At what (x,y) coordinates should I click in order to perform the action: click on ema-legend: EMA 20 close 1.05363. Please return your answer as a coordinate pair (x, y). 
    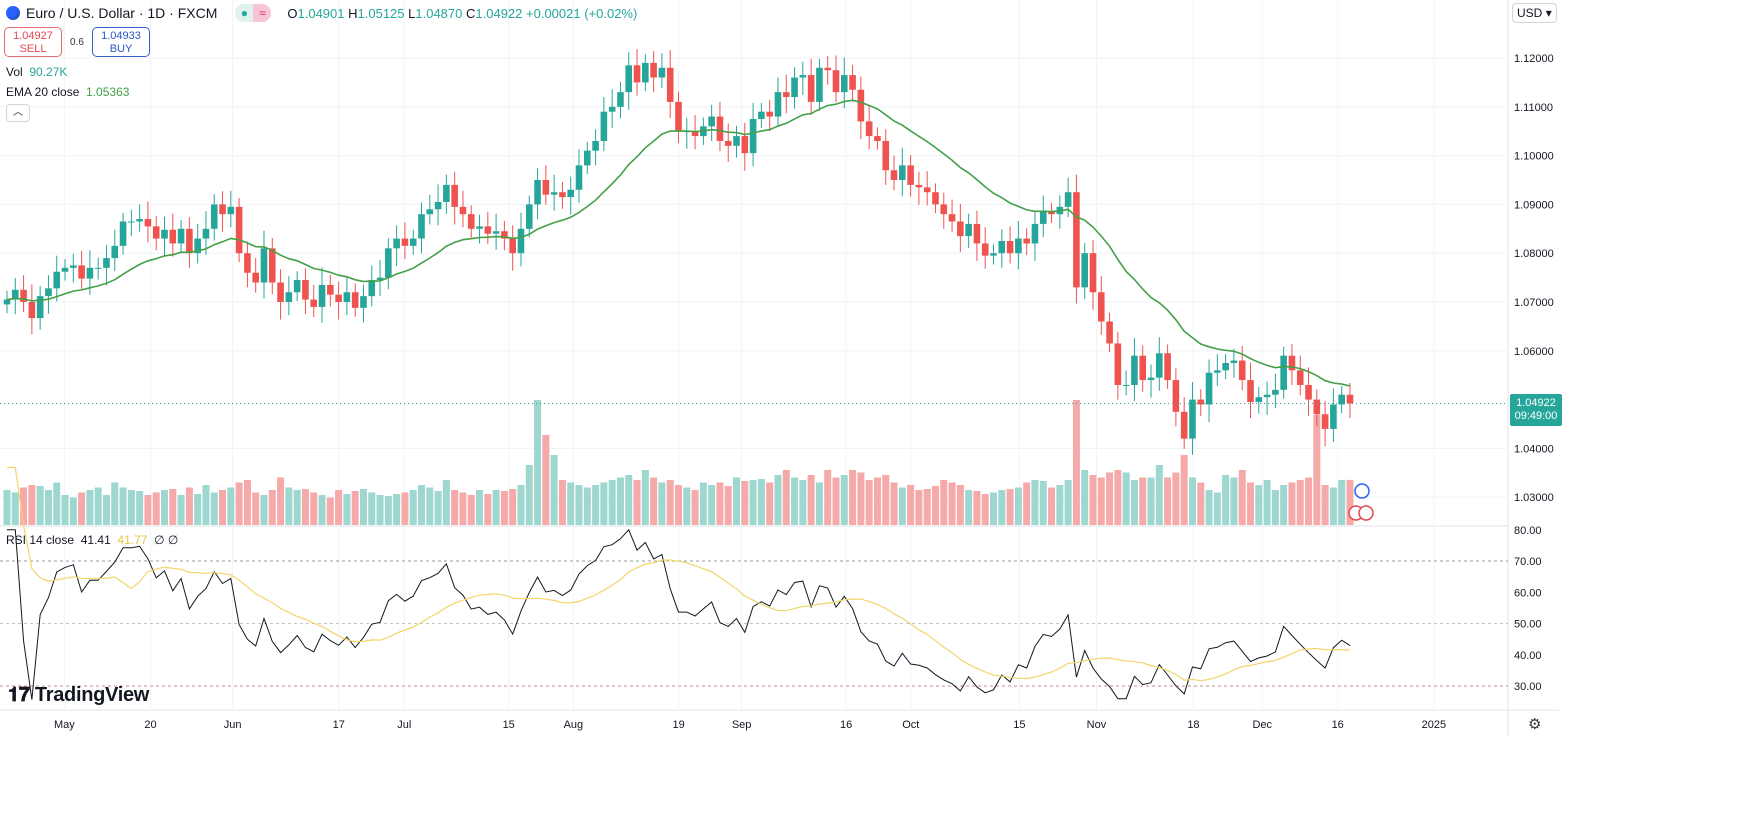
    Looking at the image, I should click on (68, 92).